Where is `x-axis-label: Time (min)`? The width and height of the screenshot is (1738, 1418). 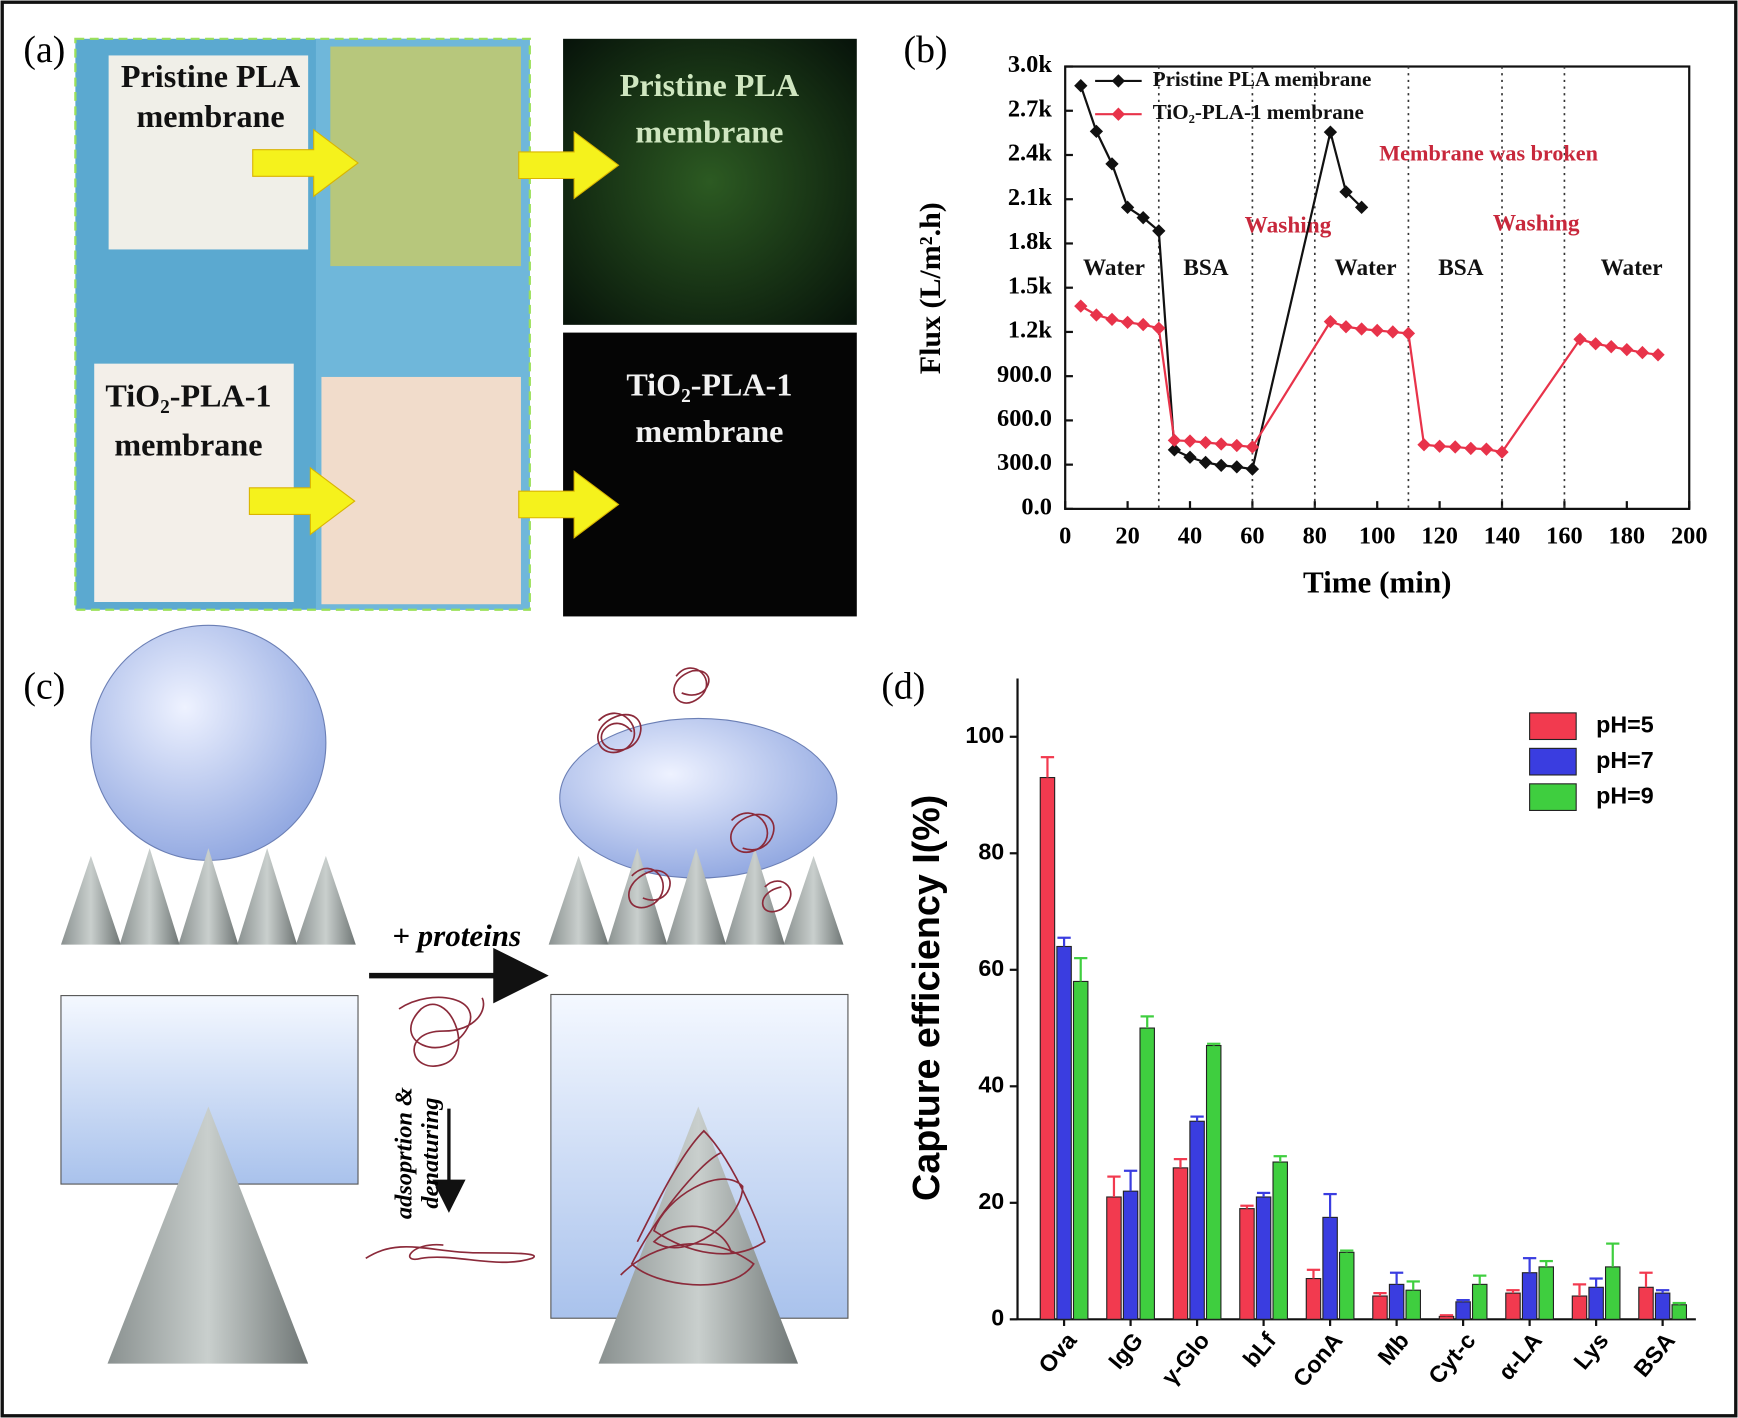 x-axis-label: Time (min) is located at coordinates (1377, 582).